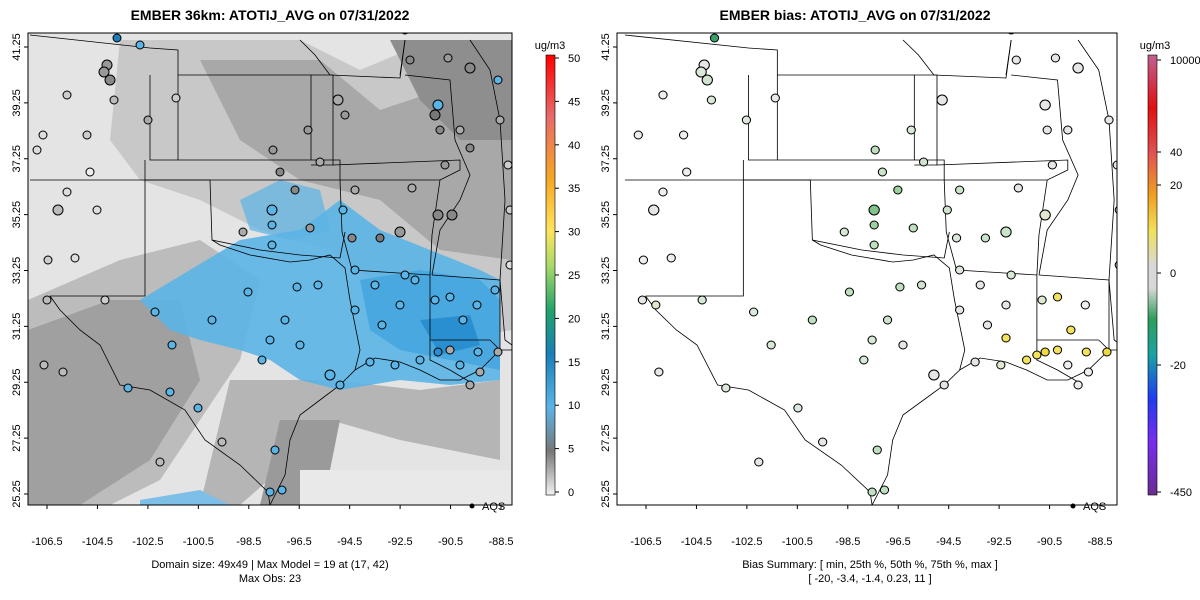 The height and width of the screenshot is (600, 1200). What do you see at coordinates (574, 406) in the screenshot?
I see `colorbar-tick-label: 10` at bounding box center [574, 406].